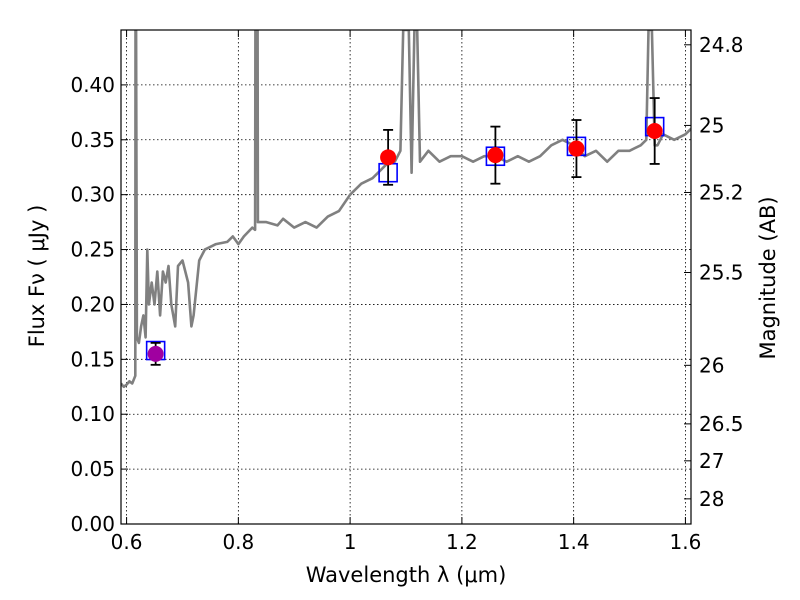  I want to click on y-tick-label: 0.25, so click(92, 250).